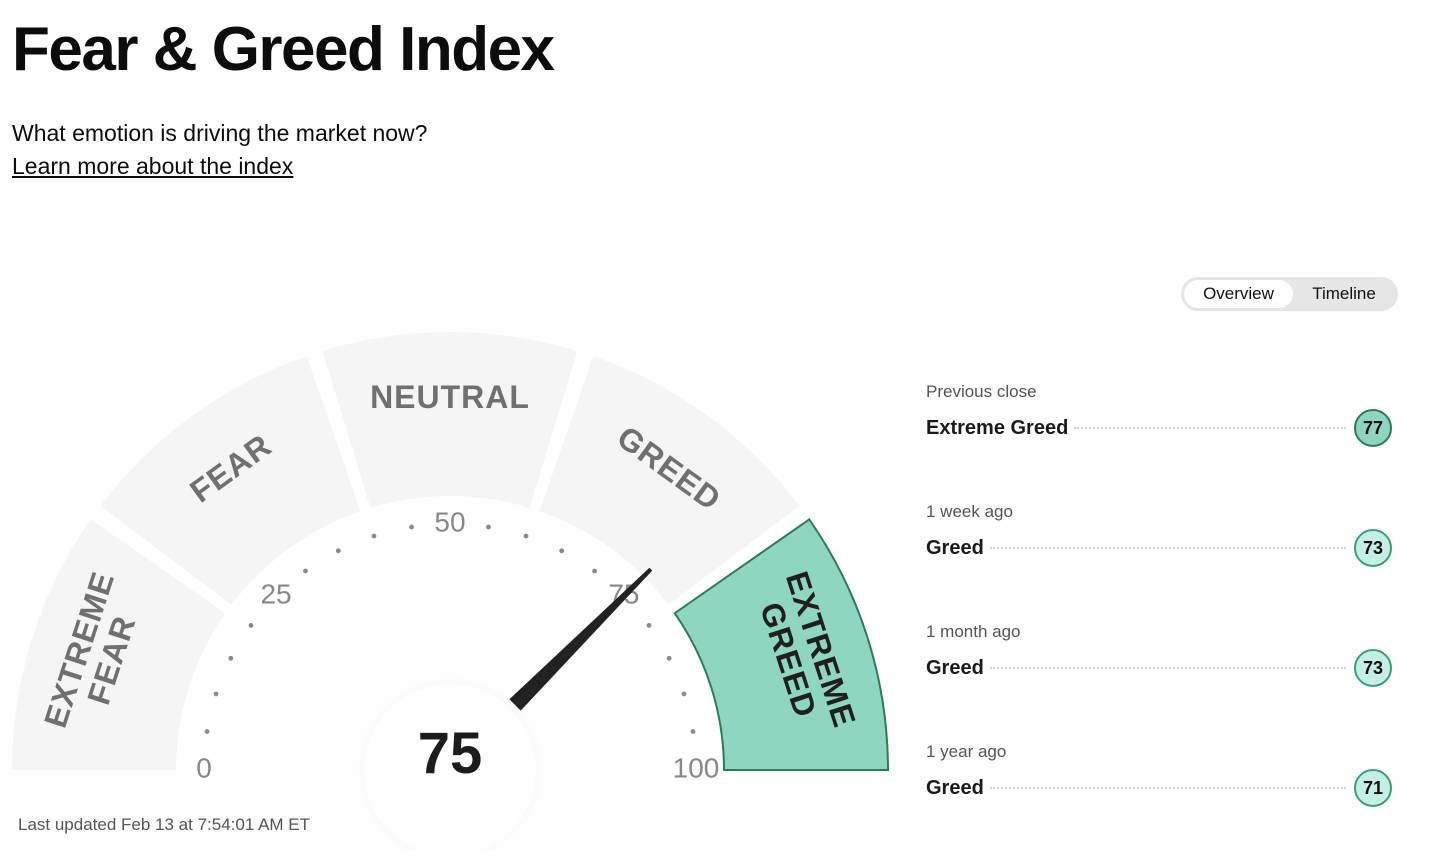 Image resolution: width=1440 pixels, height=860 pixels. Describe the element at coordinates (220, 133) in the screenshot. I see `page-subtitle: What emotion is driving the market now?` at that location.